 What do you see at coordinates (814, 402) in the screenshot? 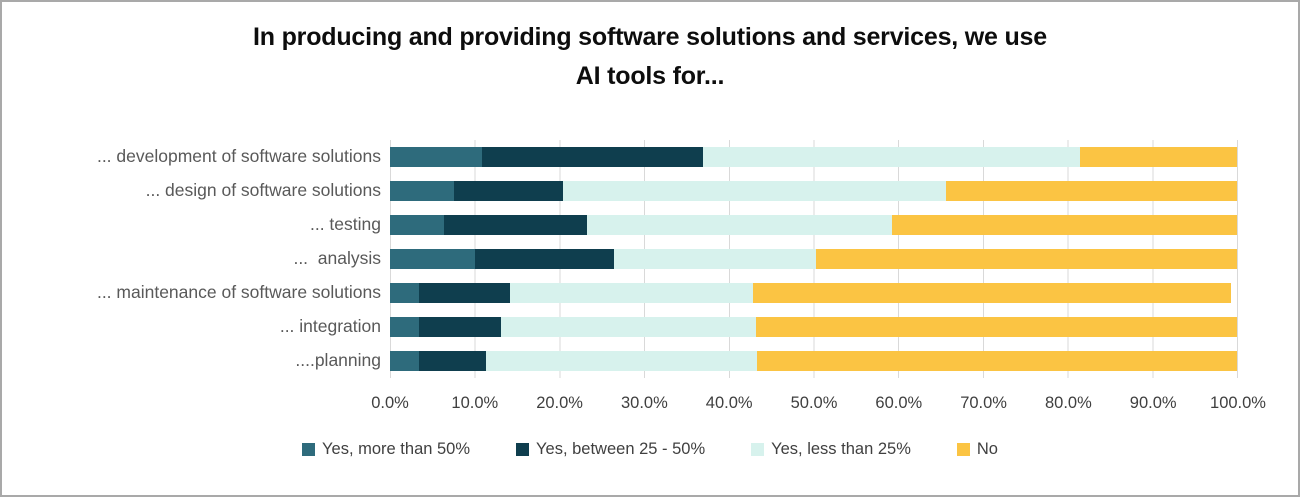
I see `x-axis-tick-label: 50.0%` at bounding box center [814, 402].